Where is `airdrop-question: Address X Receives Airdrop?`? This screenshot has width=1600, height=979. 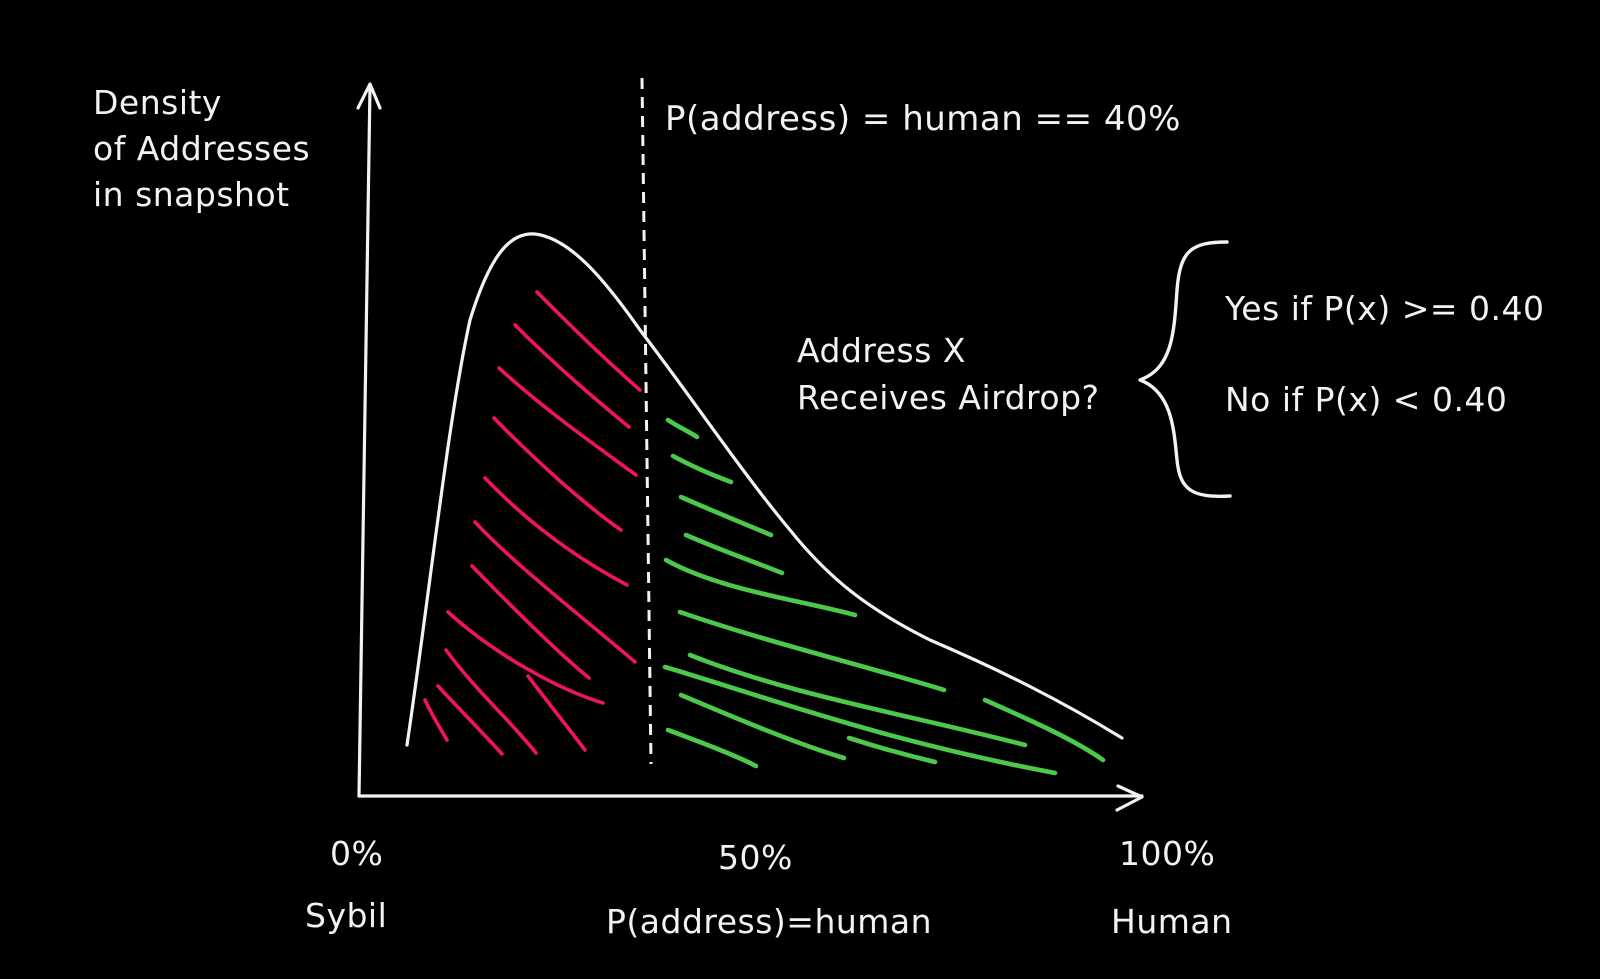
airdrop-question: Address X Receives Airdrop? is located at coordinates (948, 374).